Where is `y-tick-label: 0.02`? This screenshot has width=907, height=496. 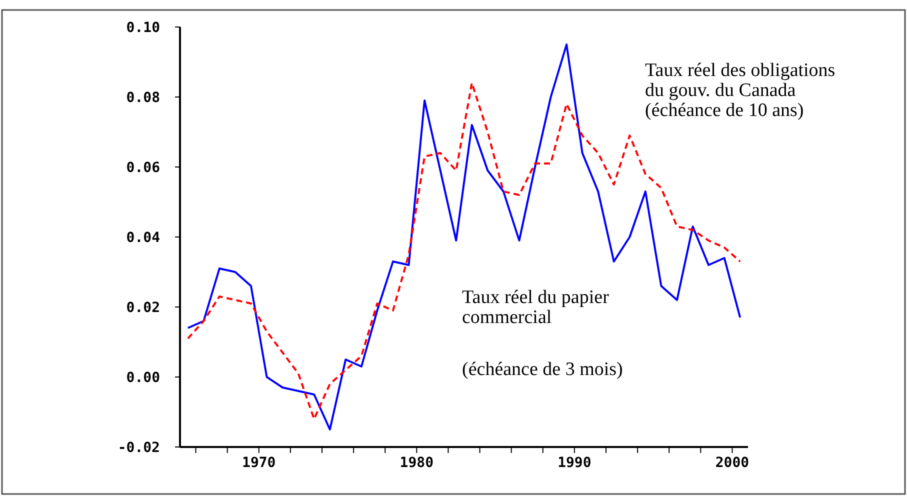
y-tick-label: 0.02 is located at coordinates (143, 308).